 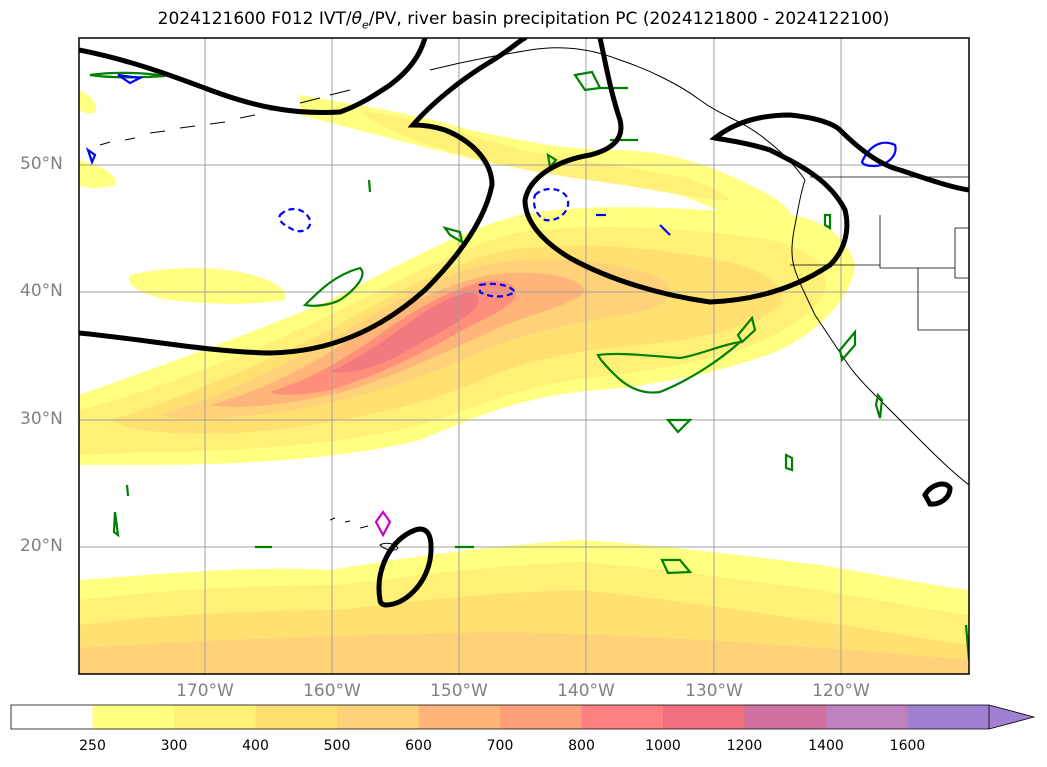 I want to click on colorbar-segments, so click(x=523, y=717).